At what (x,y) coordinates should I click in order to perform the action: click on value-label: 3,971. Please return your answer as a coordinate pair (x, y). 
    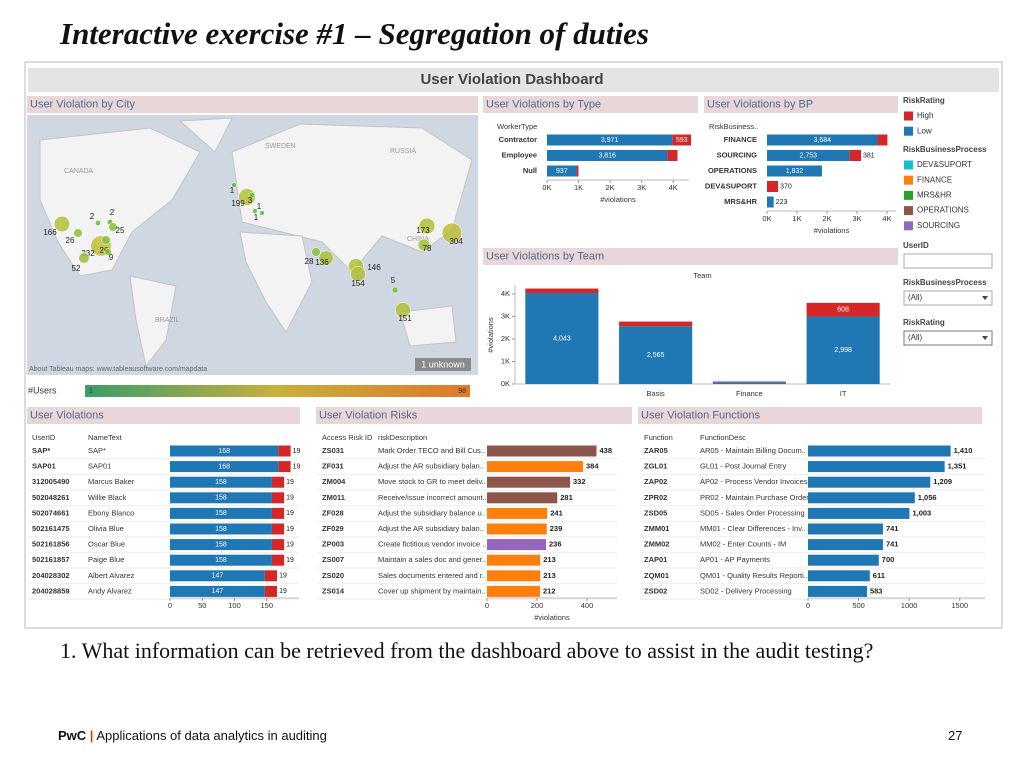
    Looking at the image, I should click on (610, 140).